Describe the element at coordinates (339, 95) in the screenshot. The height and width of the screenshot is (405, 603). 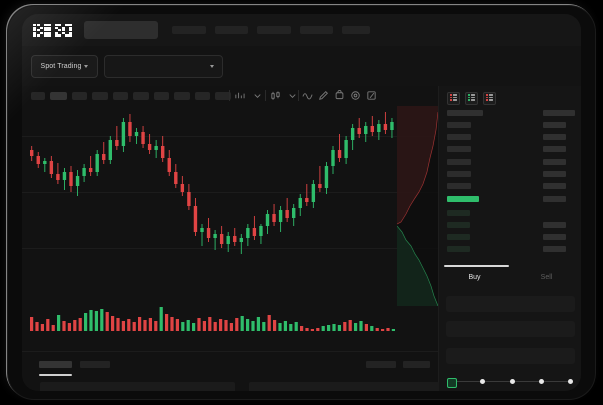
I see `alert-bell-icon` at that location.